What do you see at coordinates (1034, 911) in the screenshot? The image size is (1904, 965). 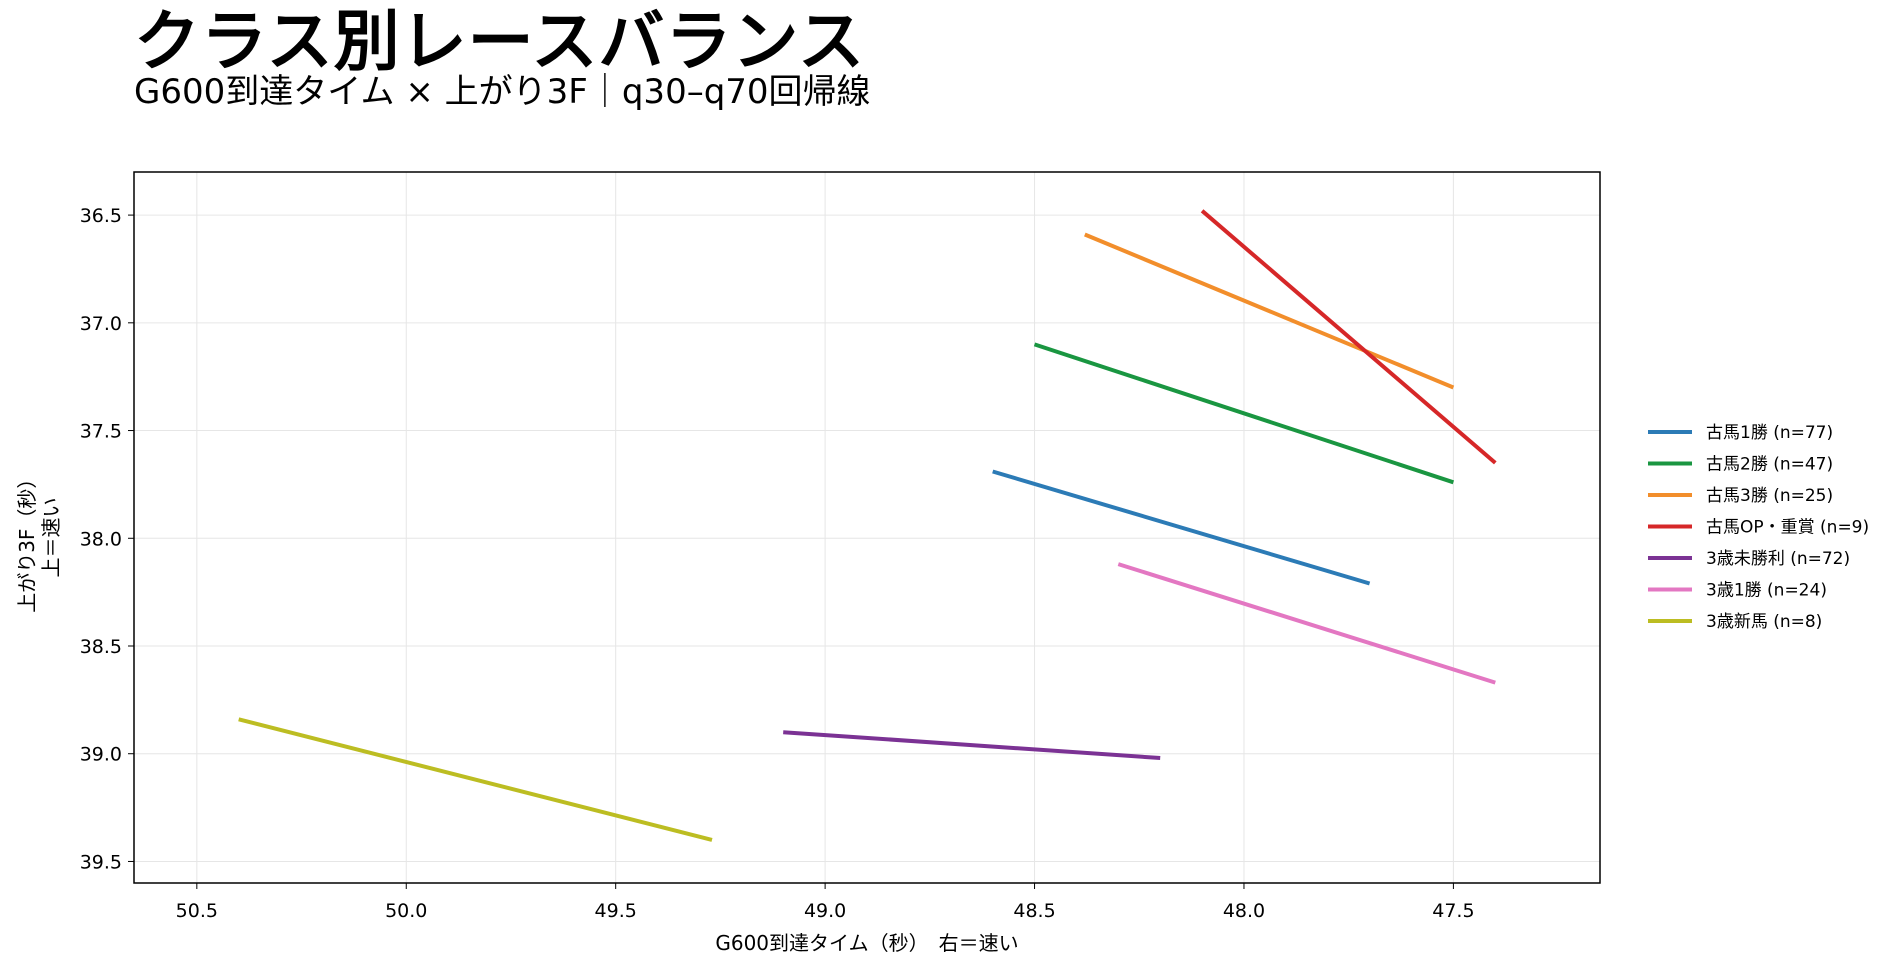 I see `x-tick-label: 48.5` at bounding box center [1034, 911].